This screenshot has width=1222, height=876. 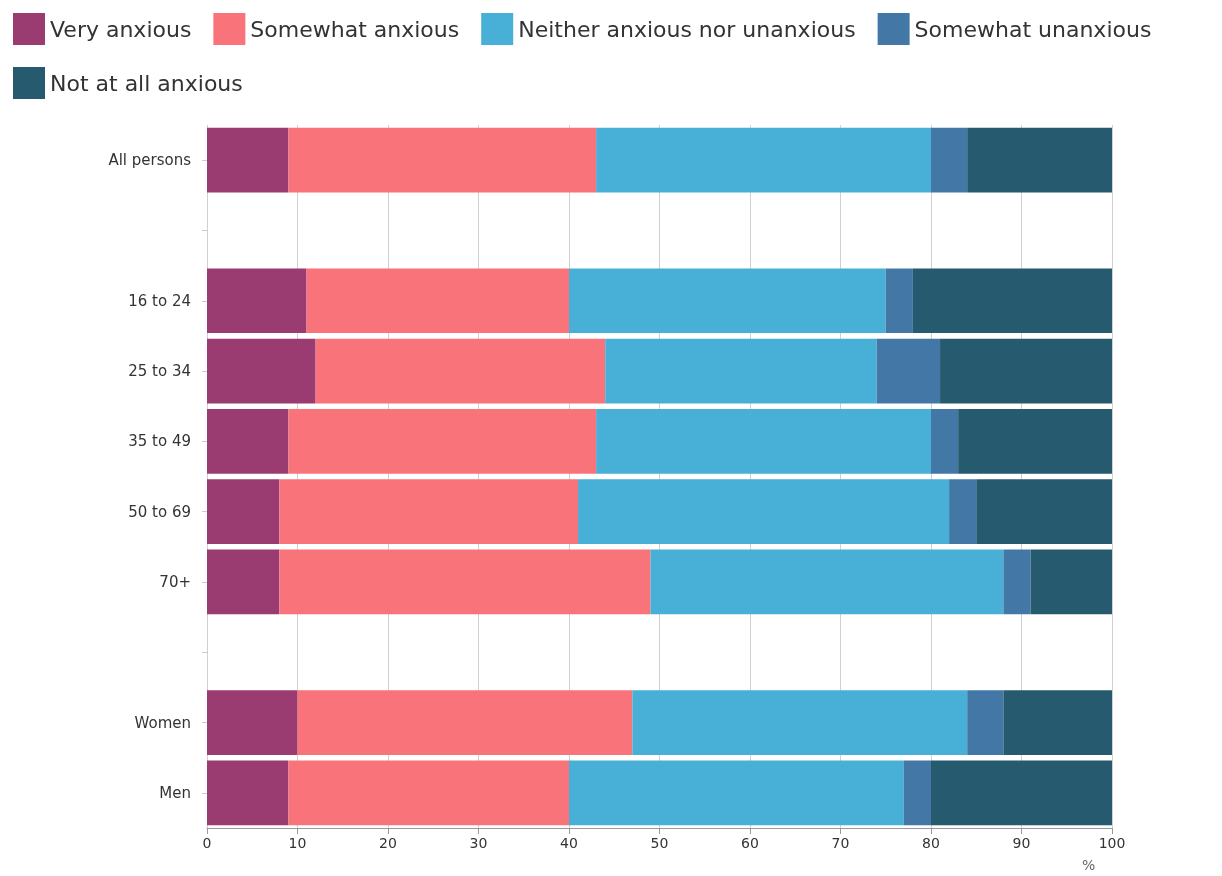 I want to click on x-tick-label: 20, so click(x=388, y=843).